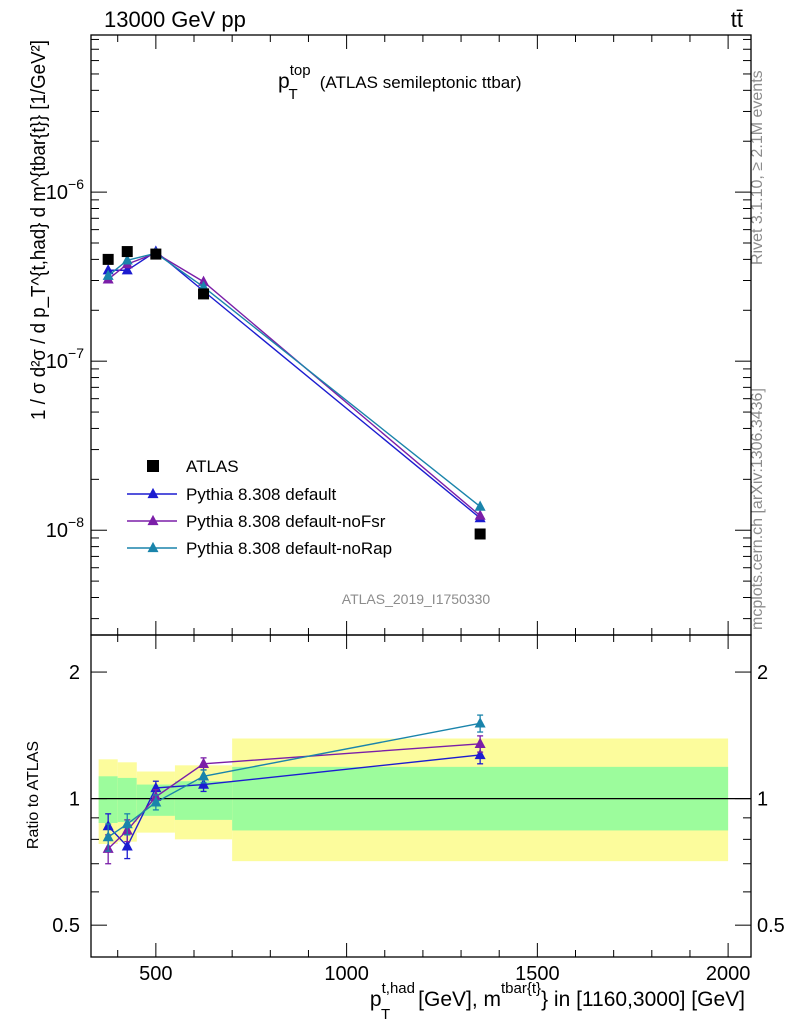 This screenshot has height=1024, width=786. What do you see at coordinates (757, 509) in the screenshot?
I see `mcplots-label: mcplots.cern.ch [arXiv:1306.3436]` at bounding box center [757, 509].